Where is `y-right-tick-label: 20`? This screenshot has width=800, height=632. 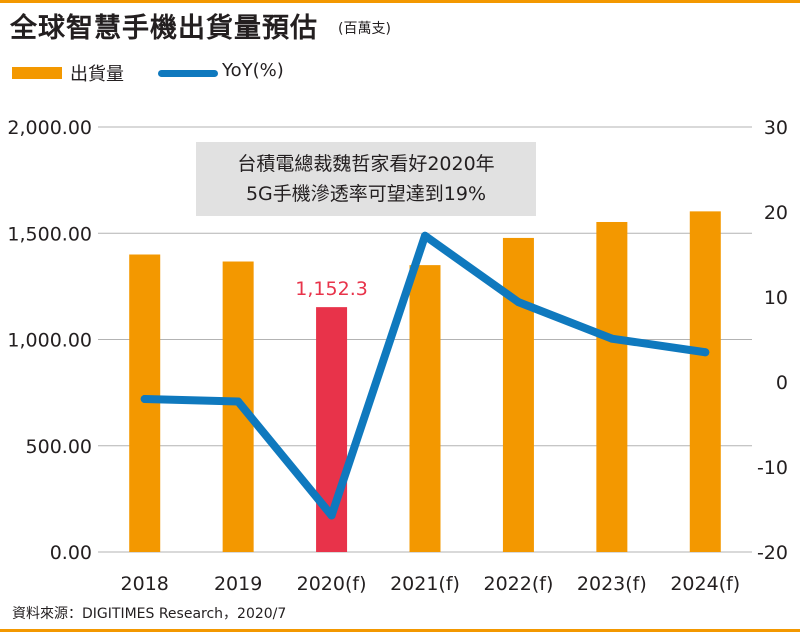 y-right-tick-label: 20 is located at coordinates (776, 213).